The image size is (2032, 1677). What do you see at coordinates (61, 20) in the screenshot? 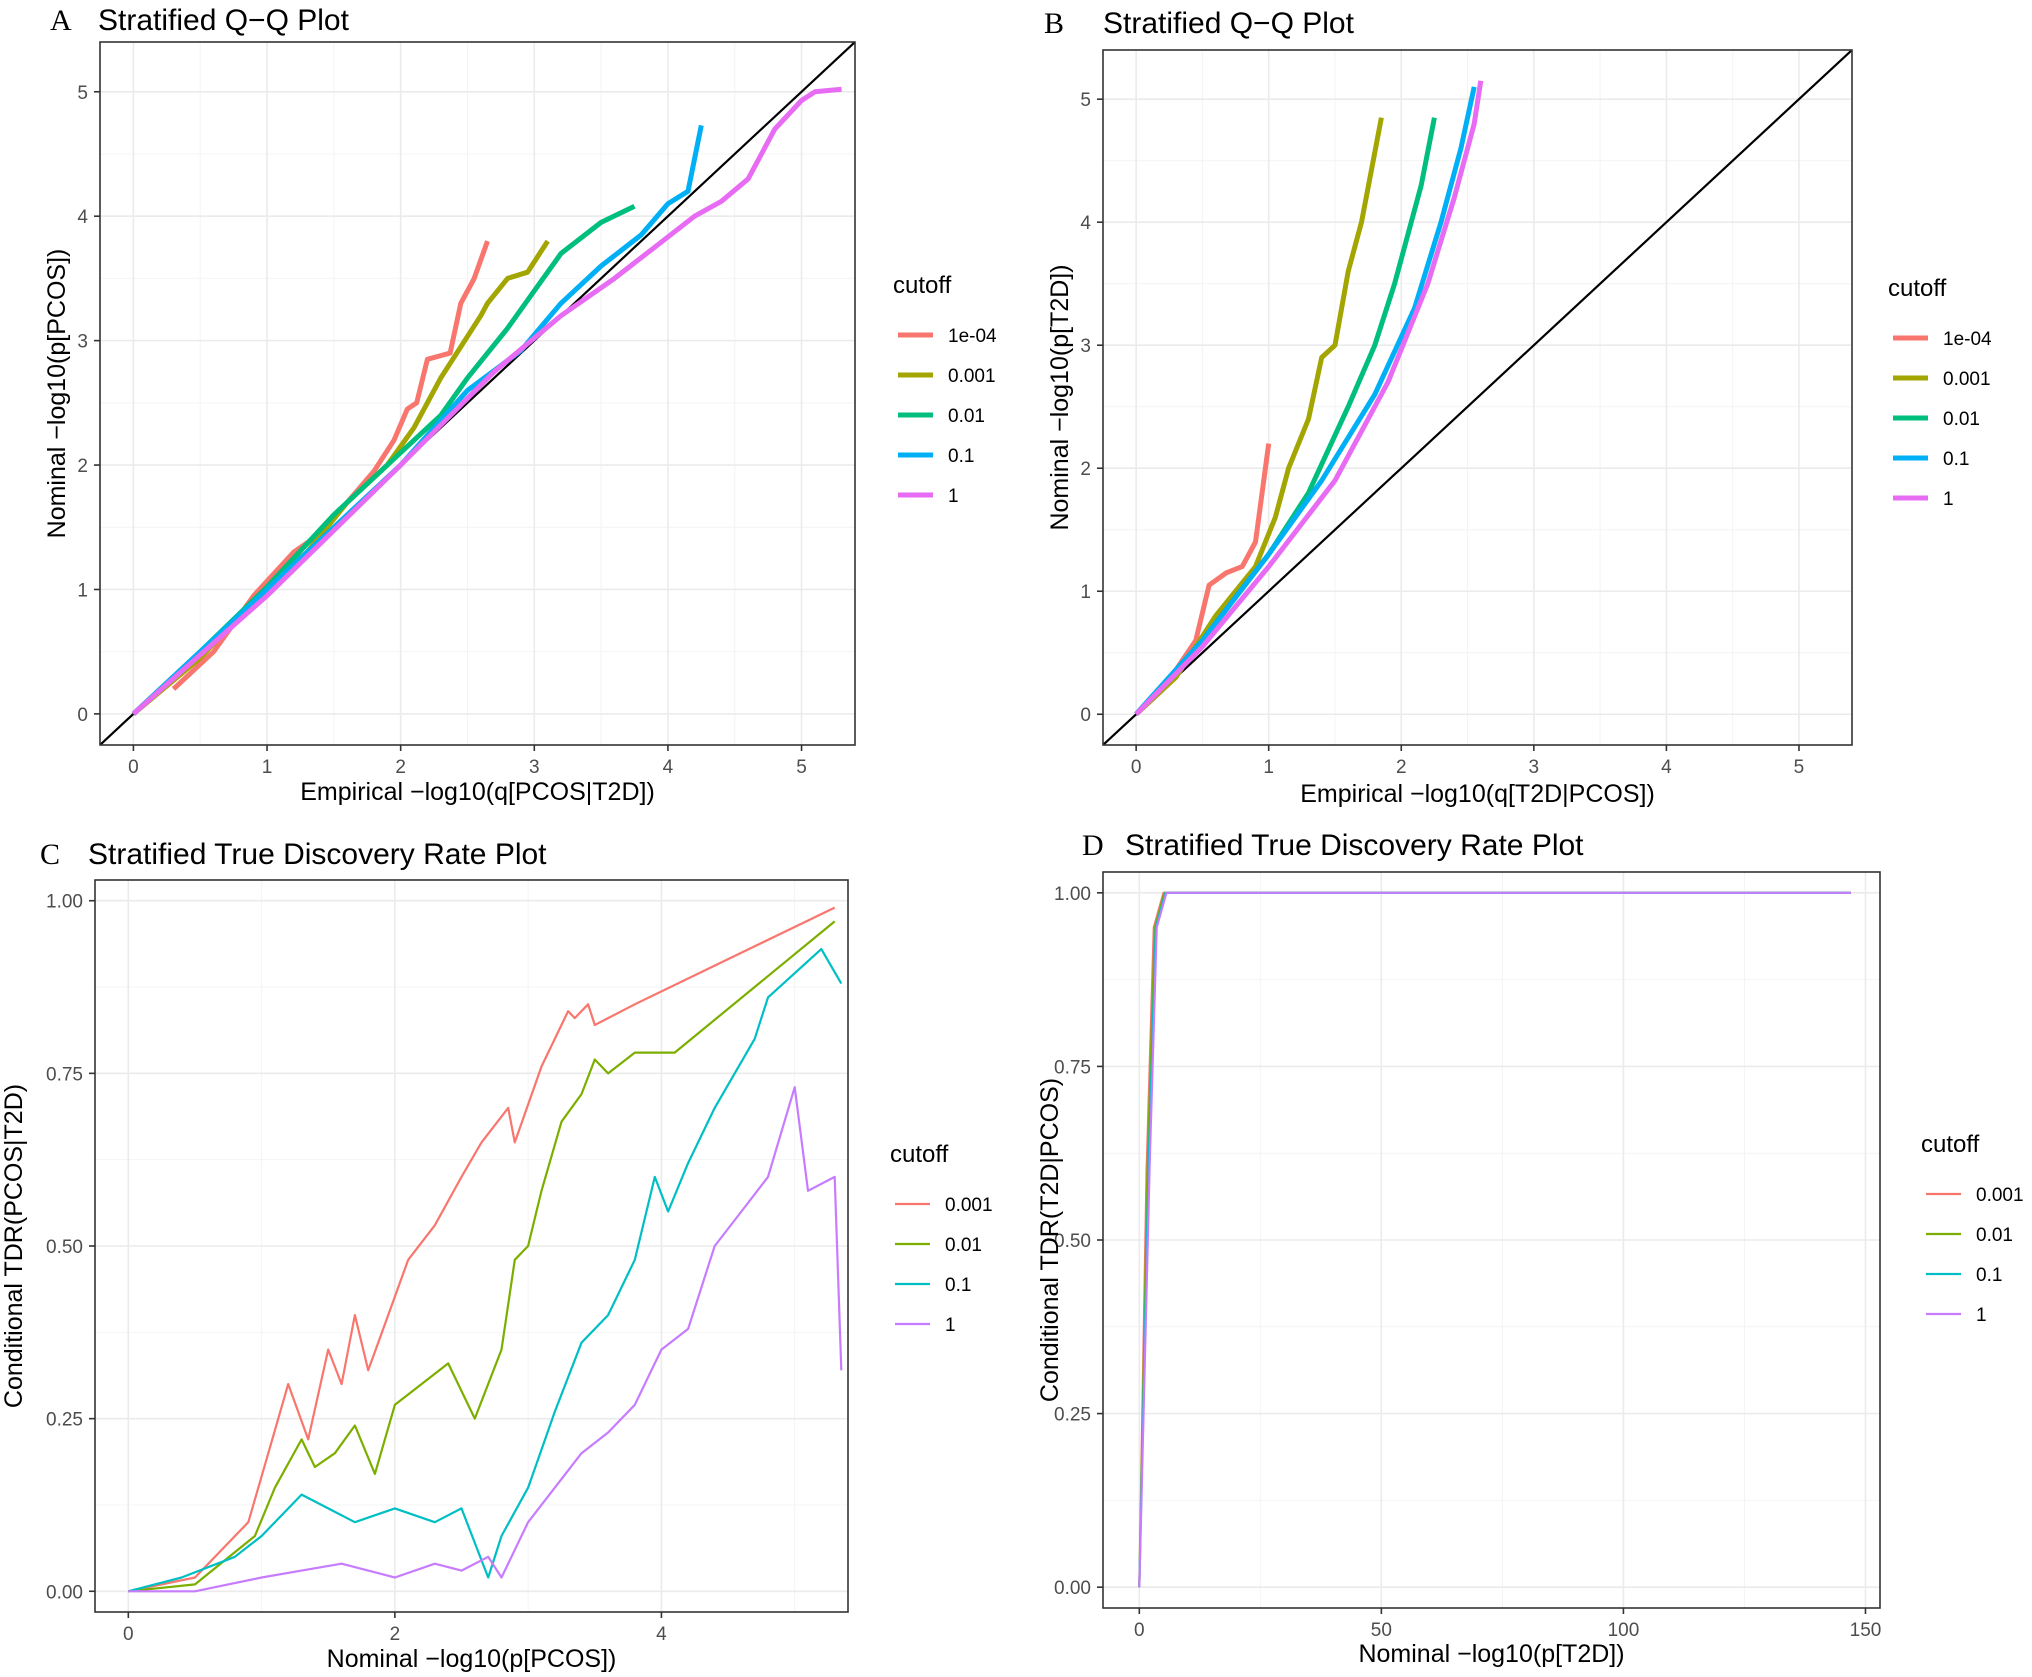
I see `panel-letter: A` at bounding box center [61, 20].